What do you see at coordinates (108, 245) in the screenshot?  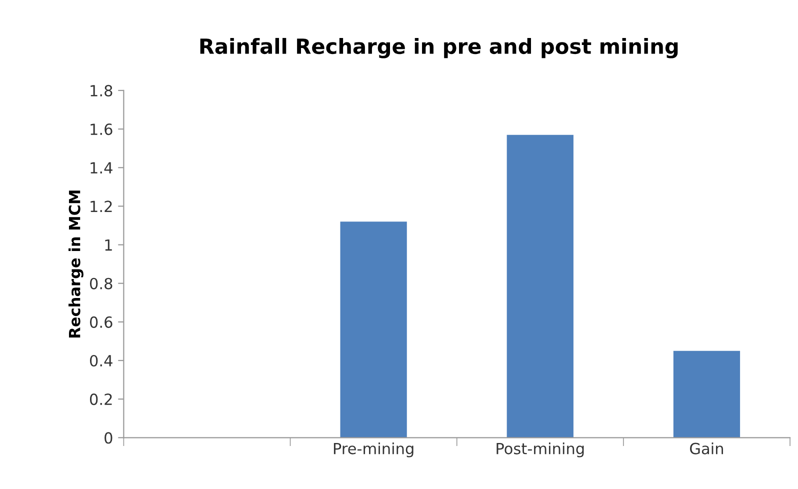 I see `y-tick-label: 1` at bounding box center [108, 245].